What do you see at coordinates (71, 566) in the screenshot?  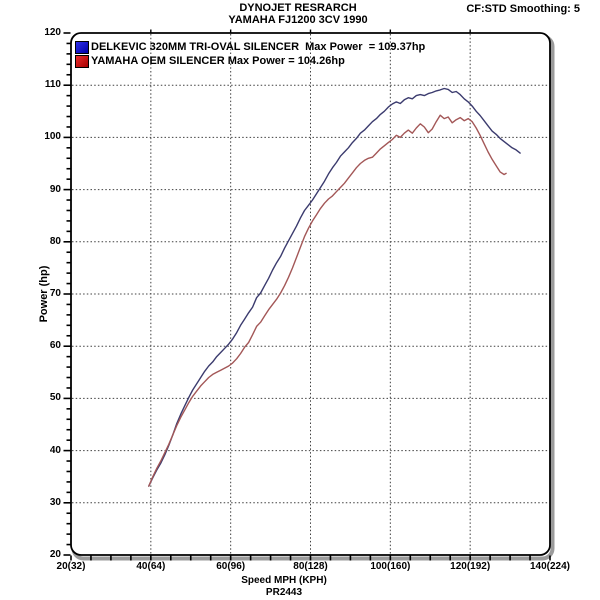 I see `x-tick-label: 20(32)` at bounding box center [71, 566].